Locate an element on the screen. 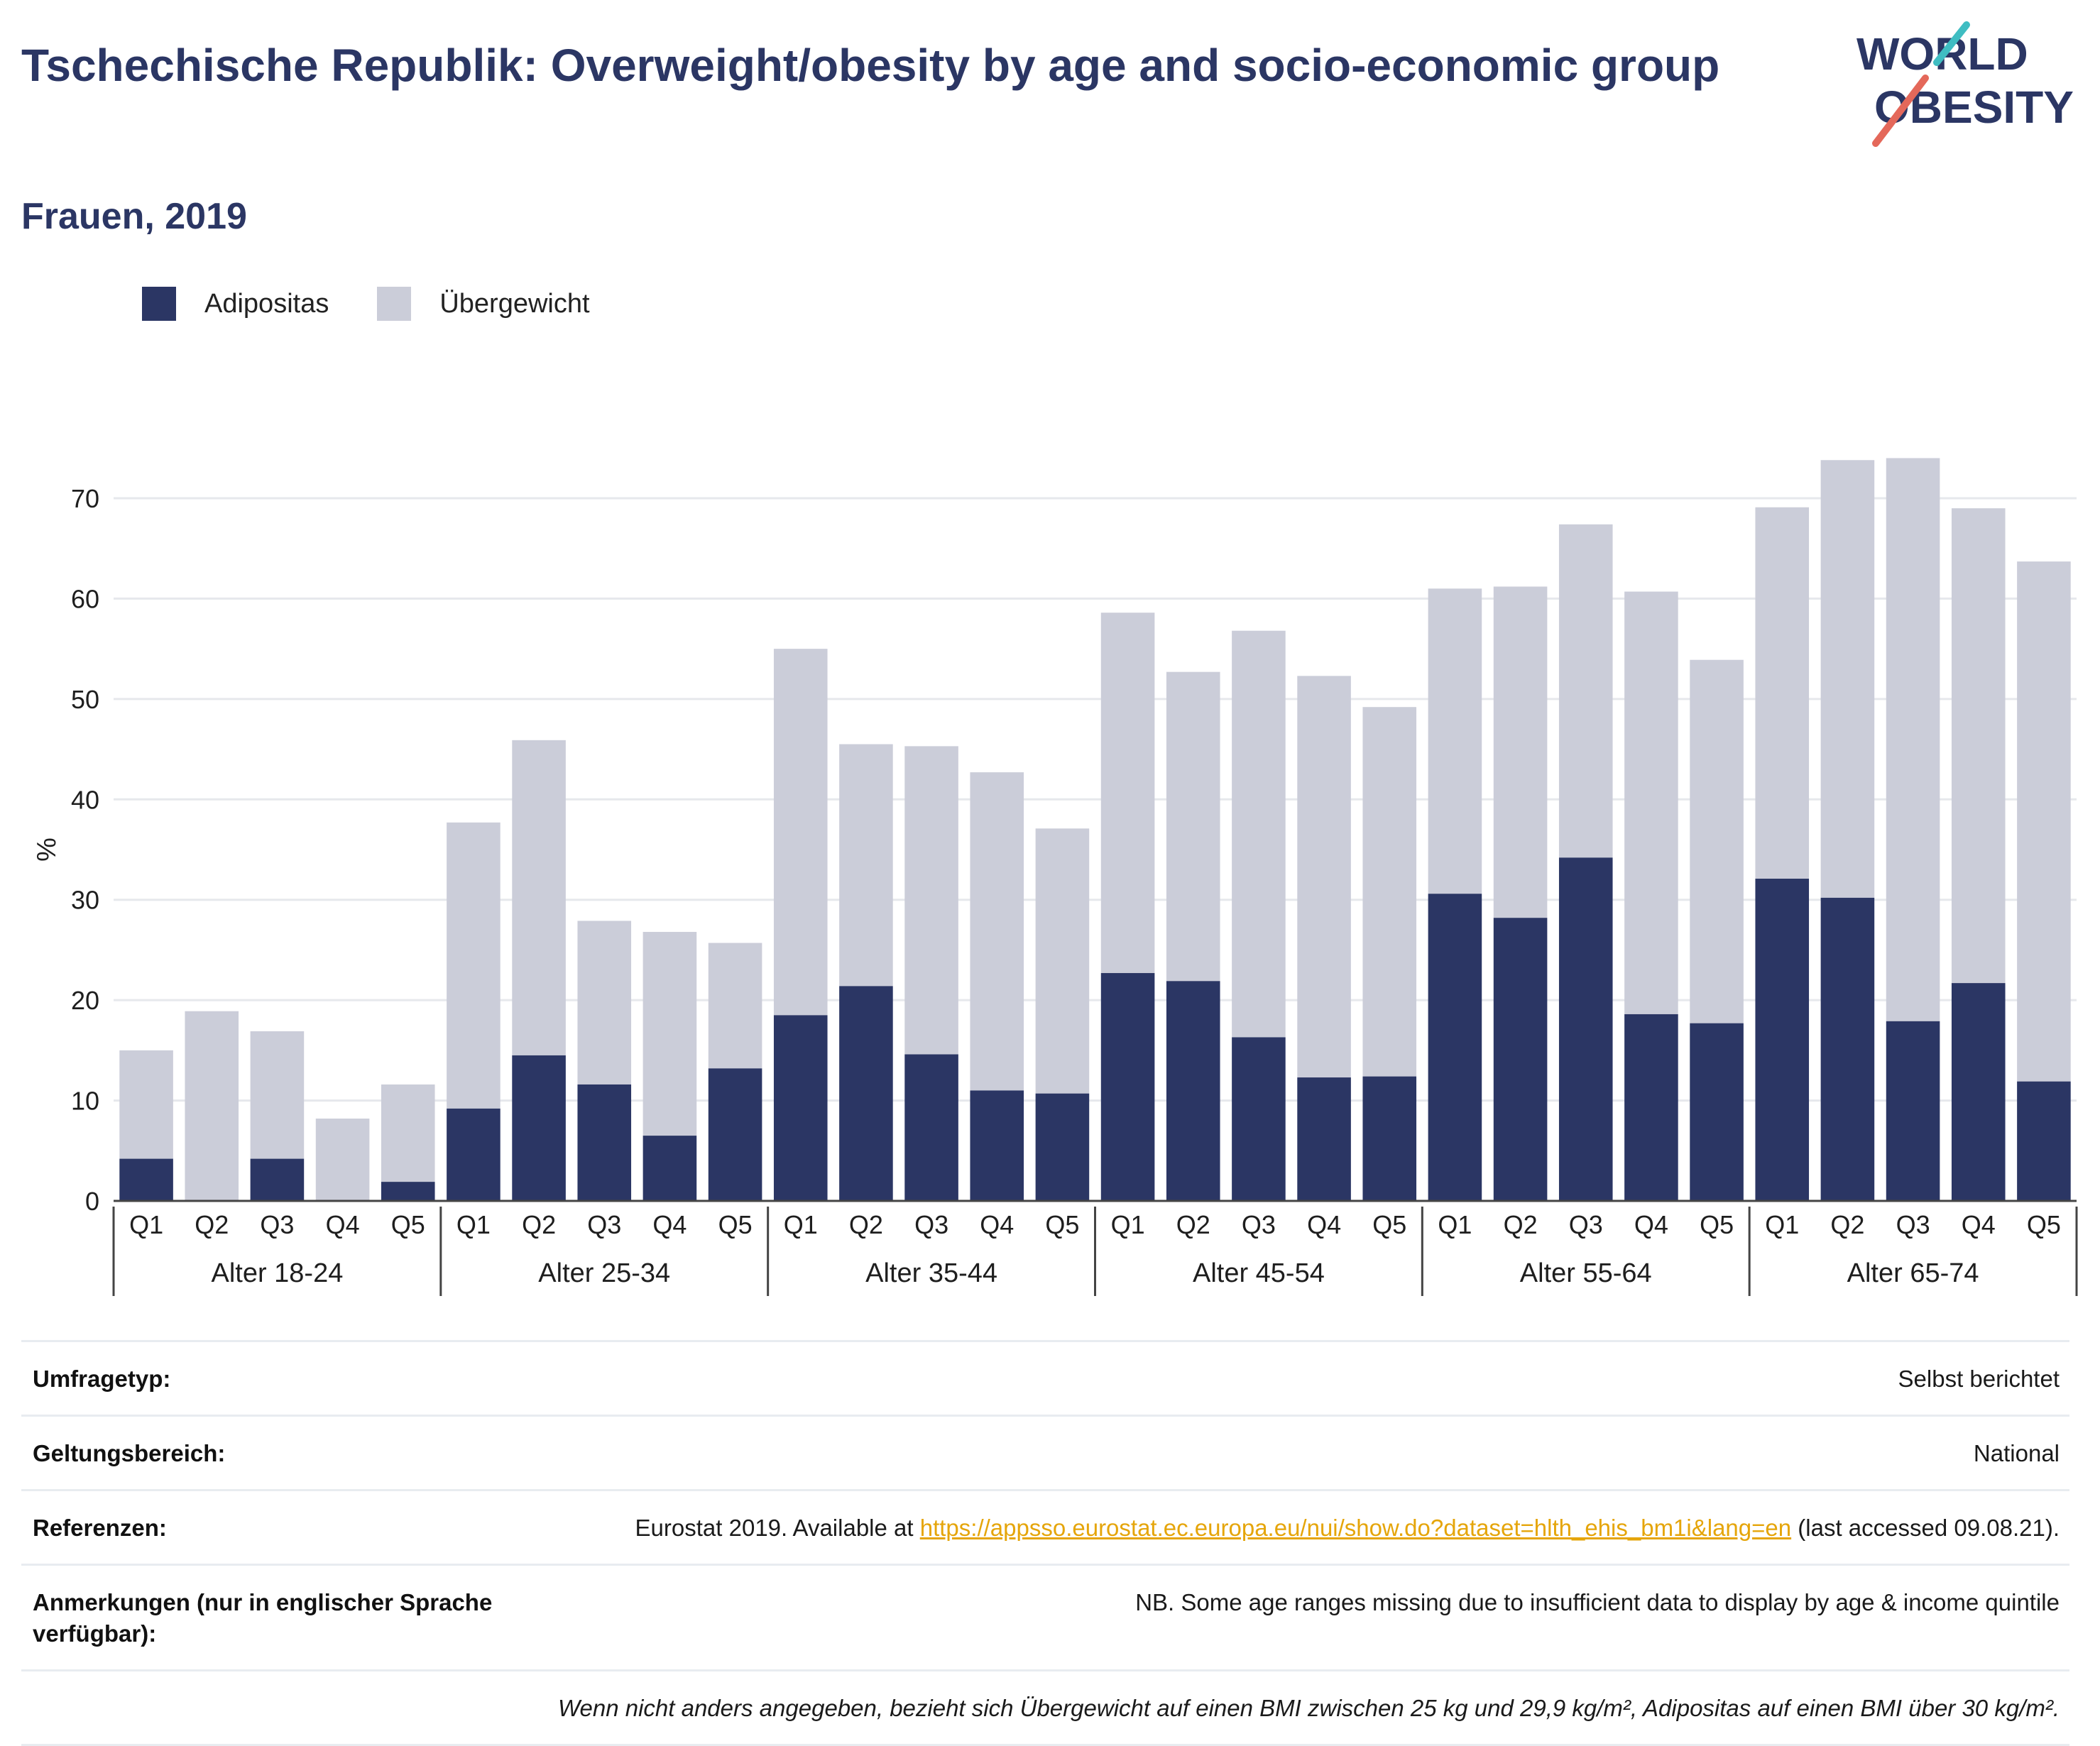 This screenshot has width=2100, height=1746. legend-item-adipositas: Adipositas is located at coordinates (235, 304).